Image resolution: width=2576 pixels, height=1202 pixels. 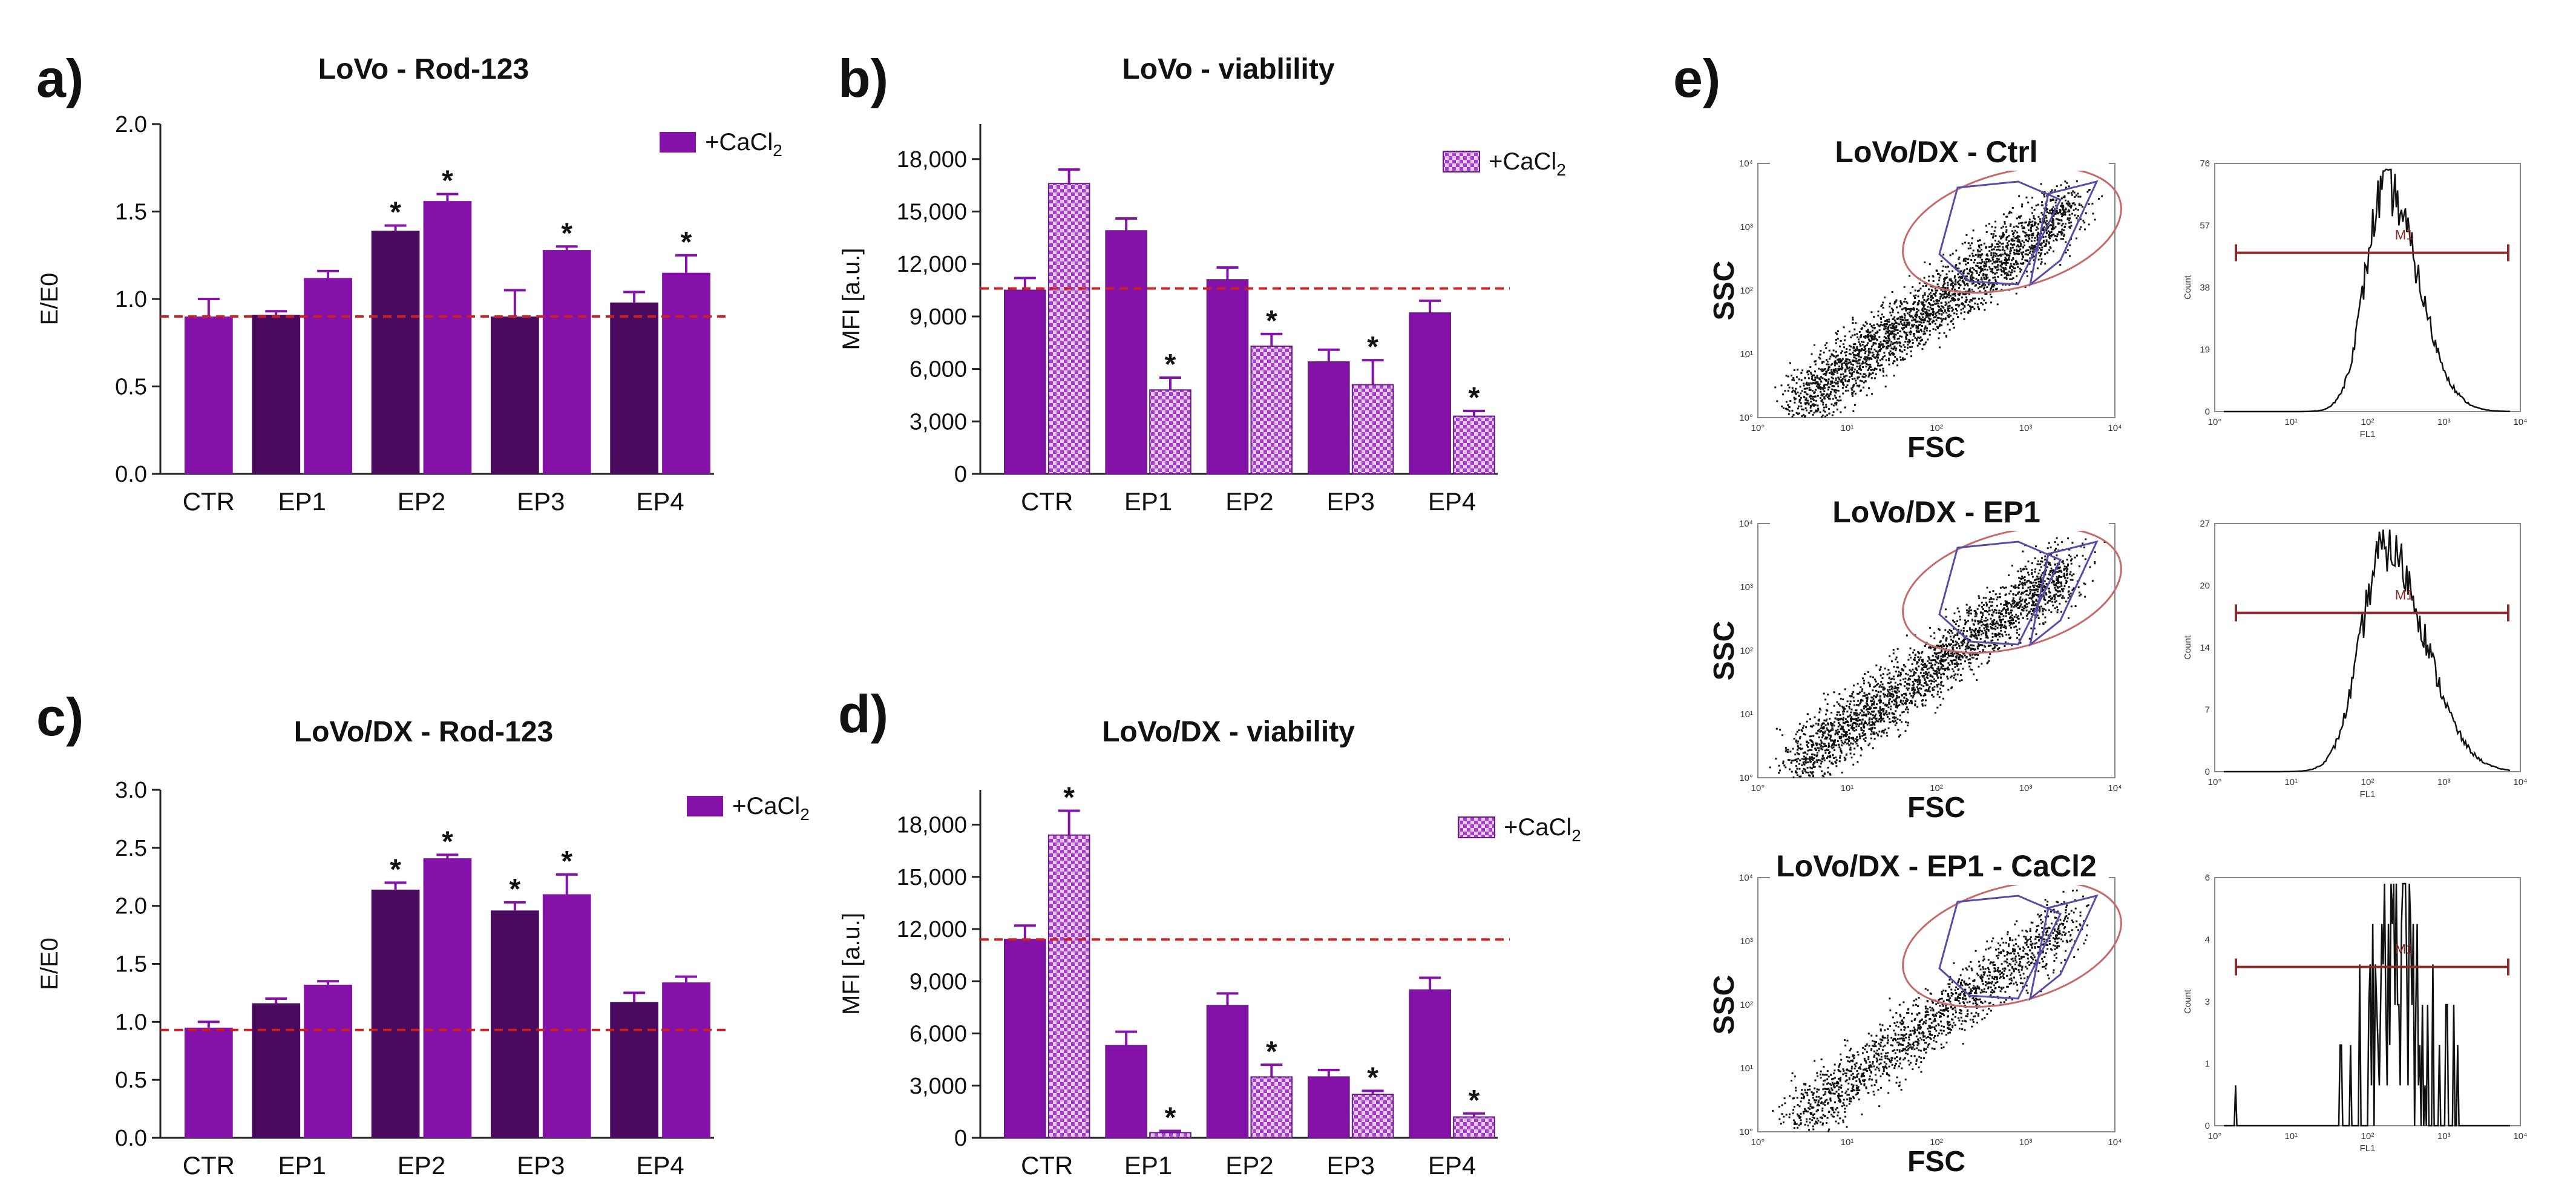 I want to click on y-tick-label: 6,000, so click(x=938, y=1034).